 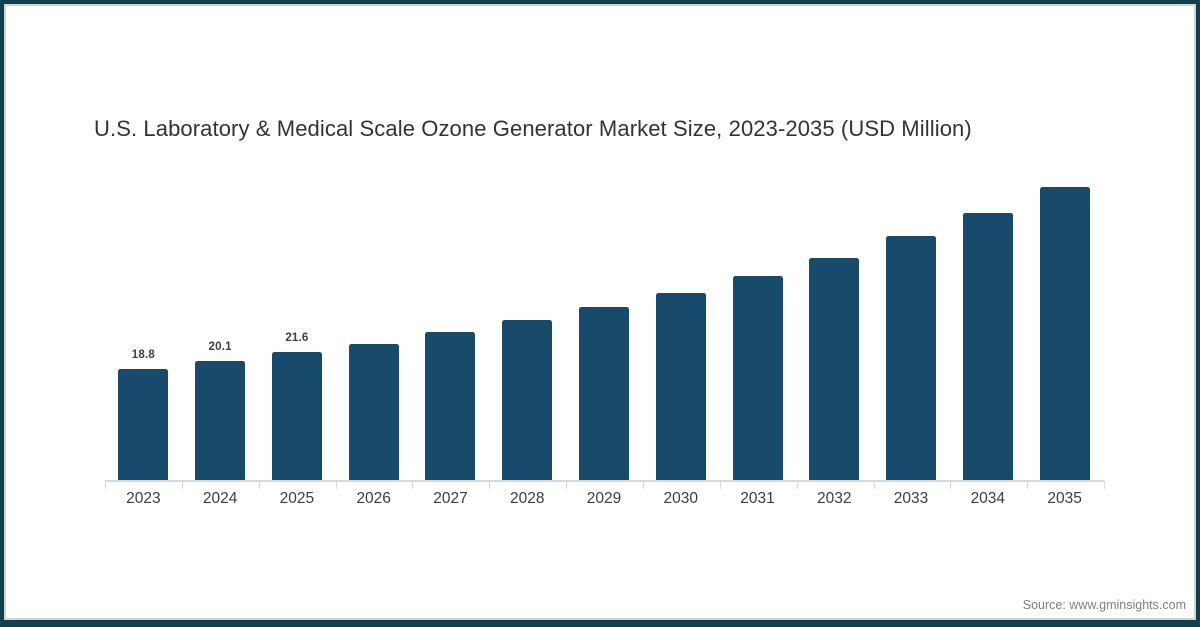 I want to click on x-axis-label-2025: 2025, so click(x=297, y=498).